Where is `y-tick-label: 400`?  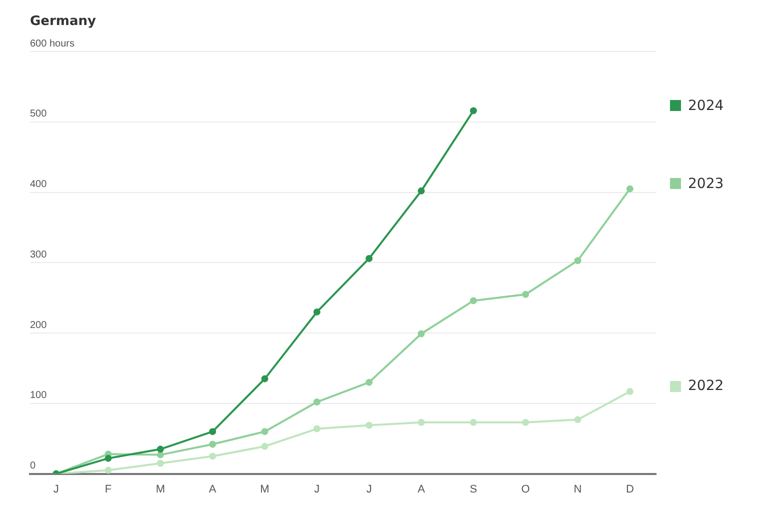 y-tick-label: 400 is located at coordinates (39, 184).